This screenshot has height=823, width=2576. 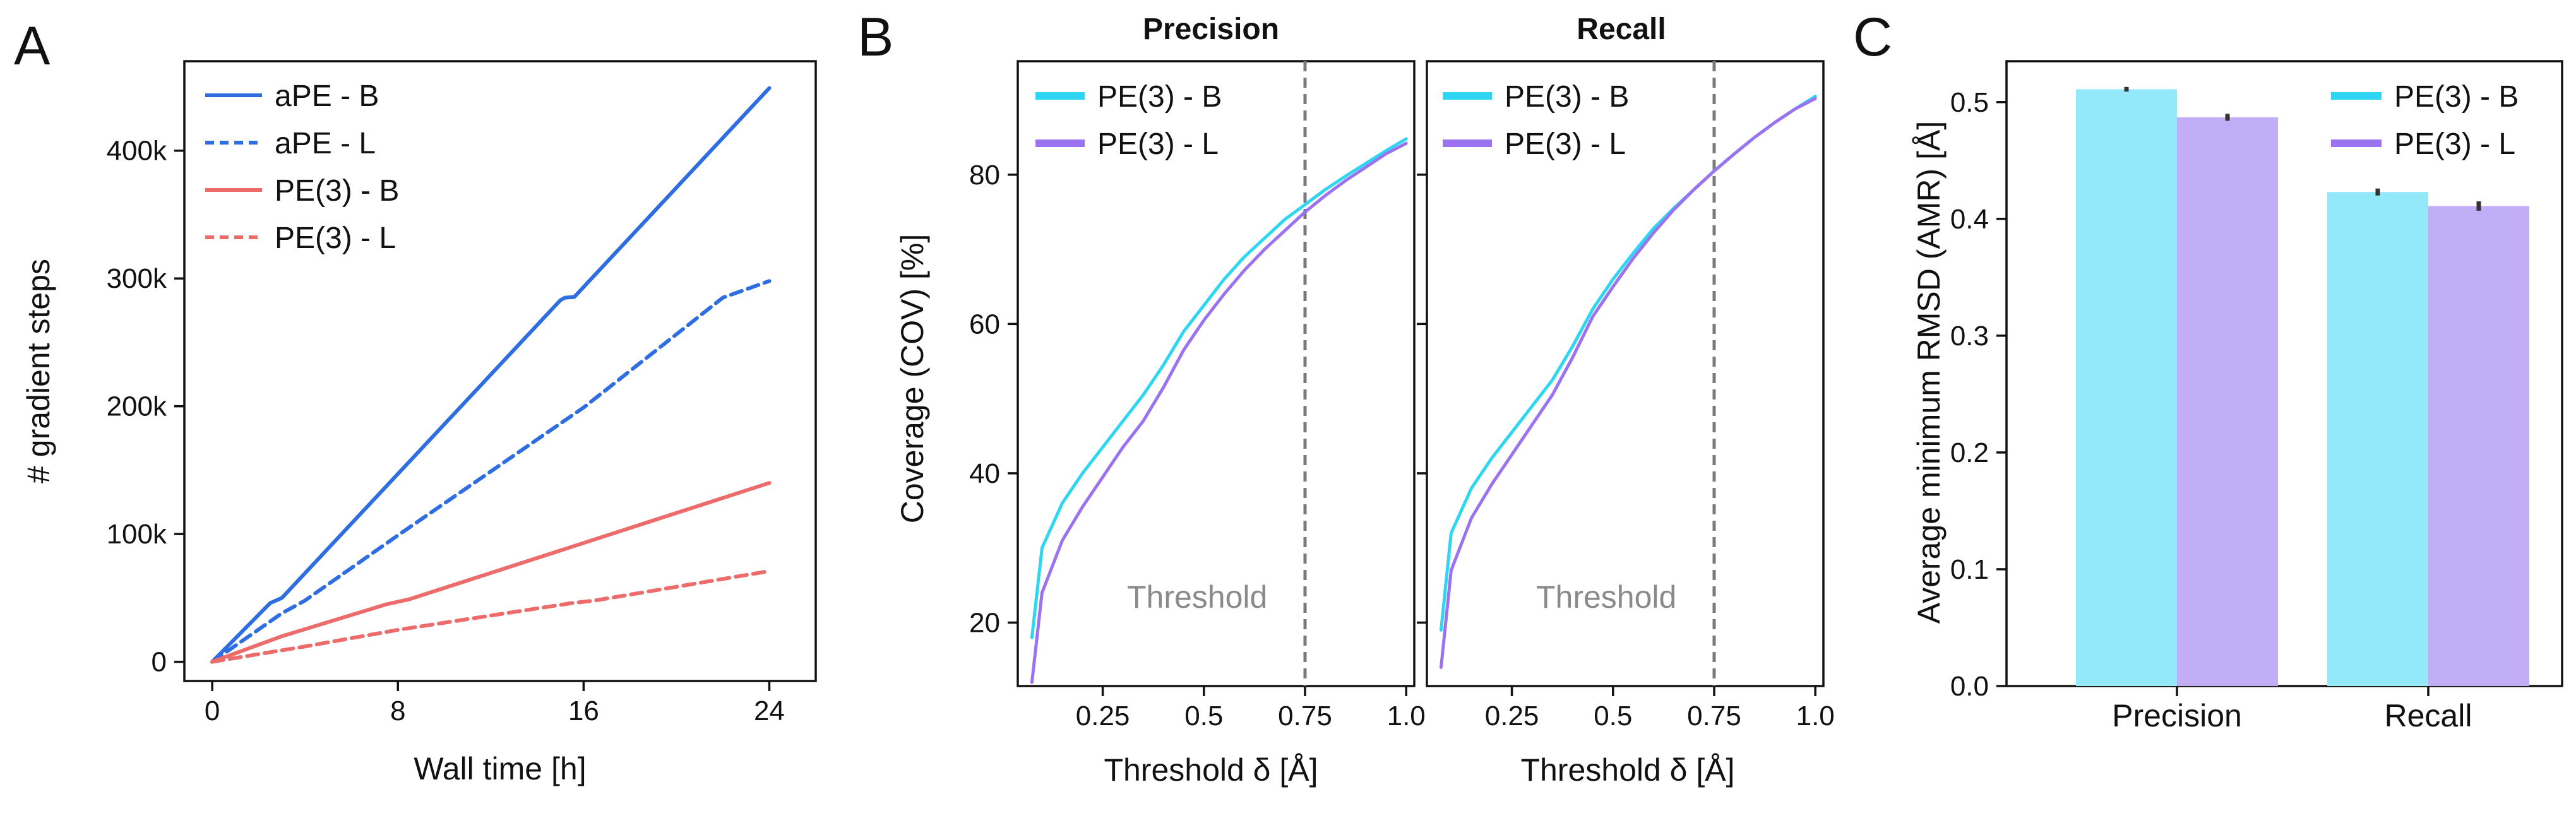 What do you see at coordinates (159, 662) in the screenshot?
I see `a-y-tick-label: 0` at bounding box center [159, 662].